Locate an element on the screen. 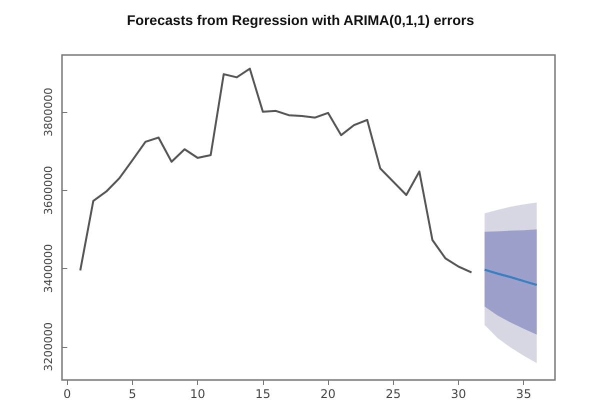  y-tick-label: 3200000 is located at coordinates (48, 347).